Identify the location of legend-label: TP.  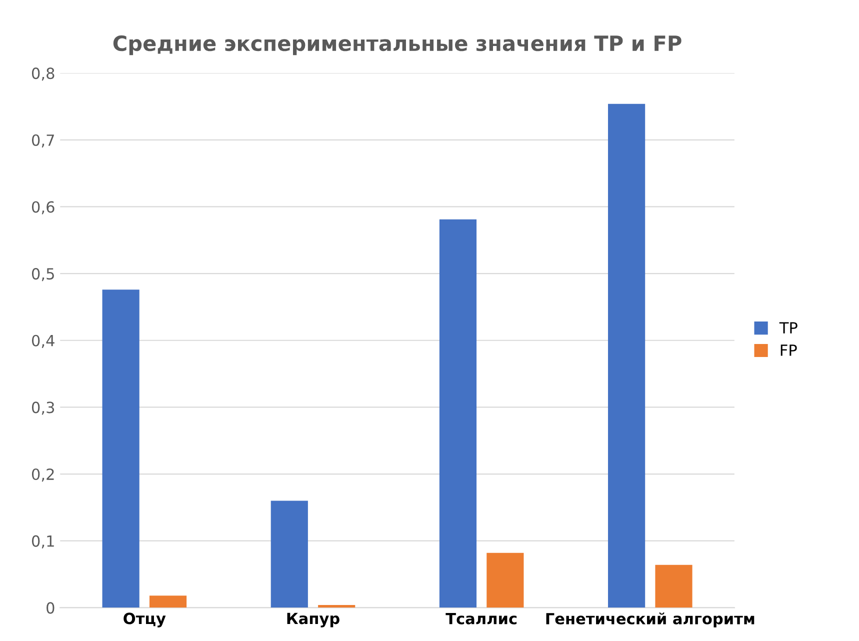
(788, 328).